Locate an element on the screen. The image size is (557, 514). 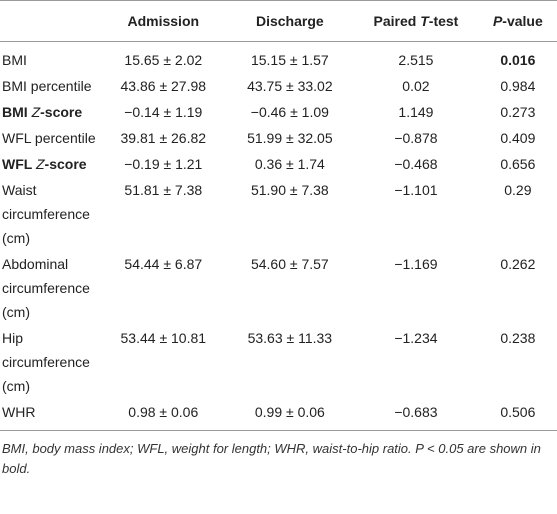
table-cell: 53.44 ± 10.81 is located at coordinates (163, 338).